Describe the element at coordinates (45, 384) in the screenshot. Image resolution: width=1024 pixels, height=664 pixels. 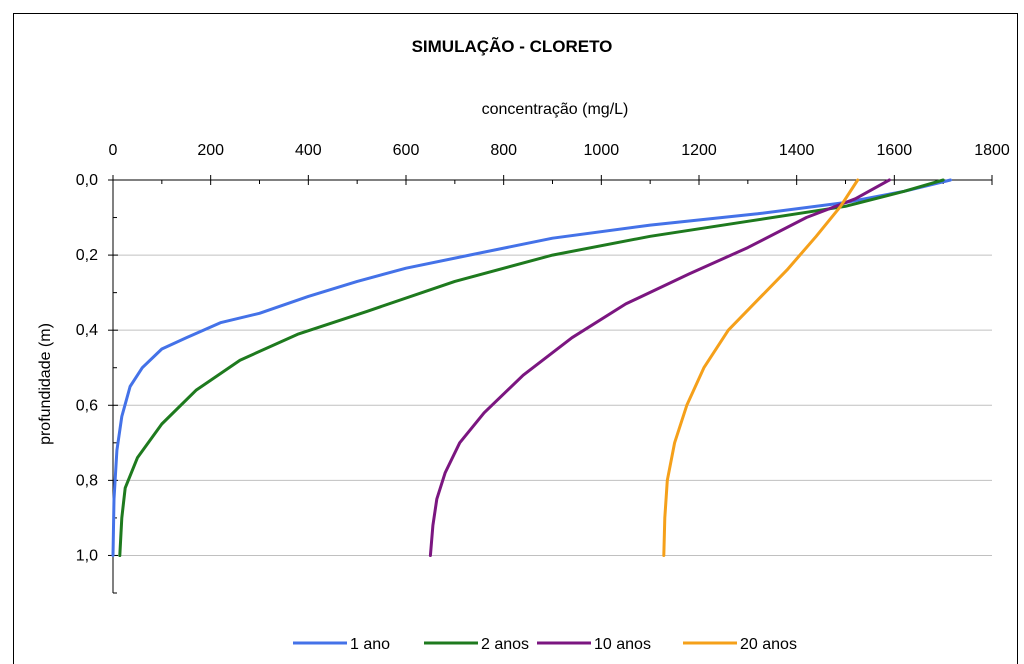
I see `y-axis-title: profundidade (m)` at that location.